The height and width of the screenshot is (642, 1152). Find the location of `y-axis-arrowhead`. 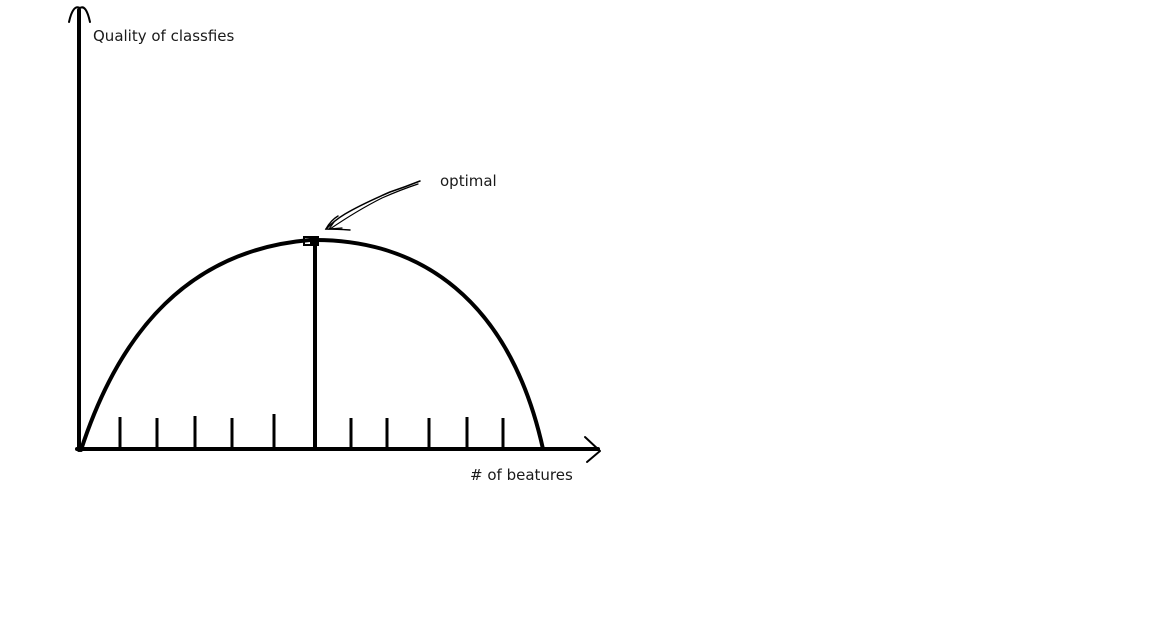

y-axis-arrowhead is located at coordinates (79, 14).